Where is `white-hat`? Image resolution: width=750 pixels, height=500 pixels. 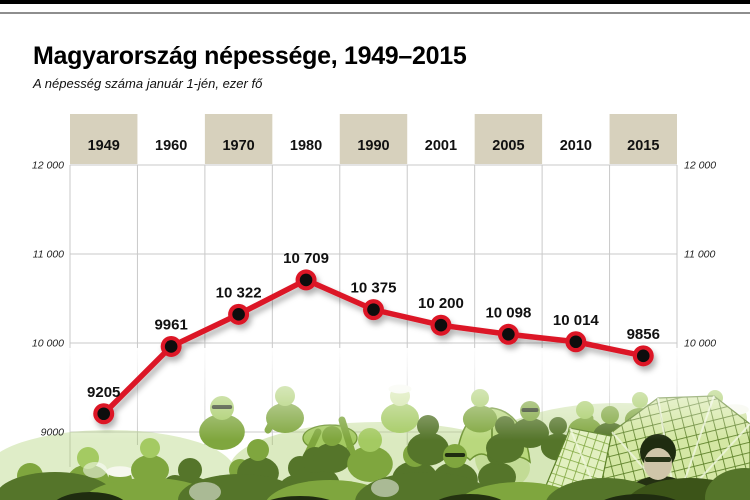 white-hat is located at coordinates (120, 471).